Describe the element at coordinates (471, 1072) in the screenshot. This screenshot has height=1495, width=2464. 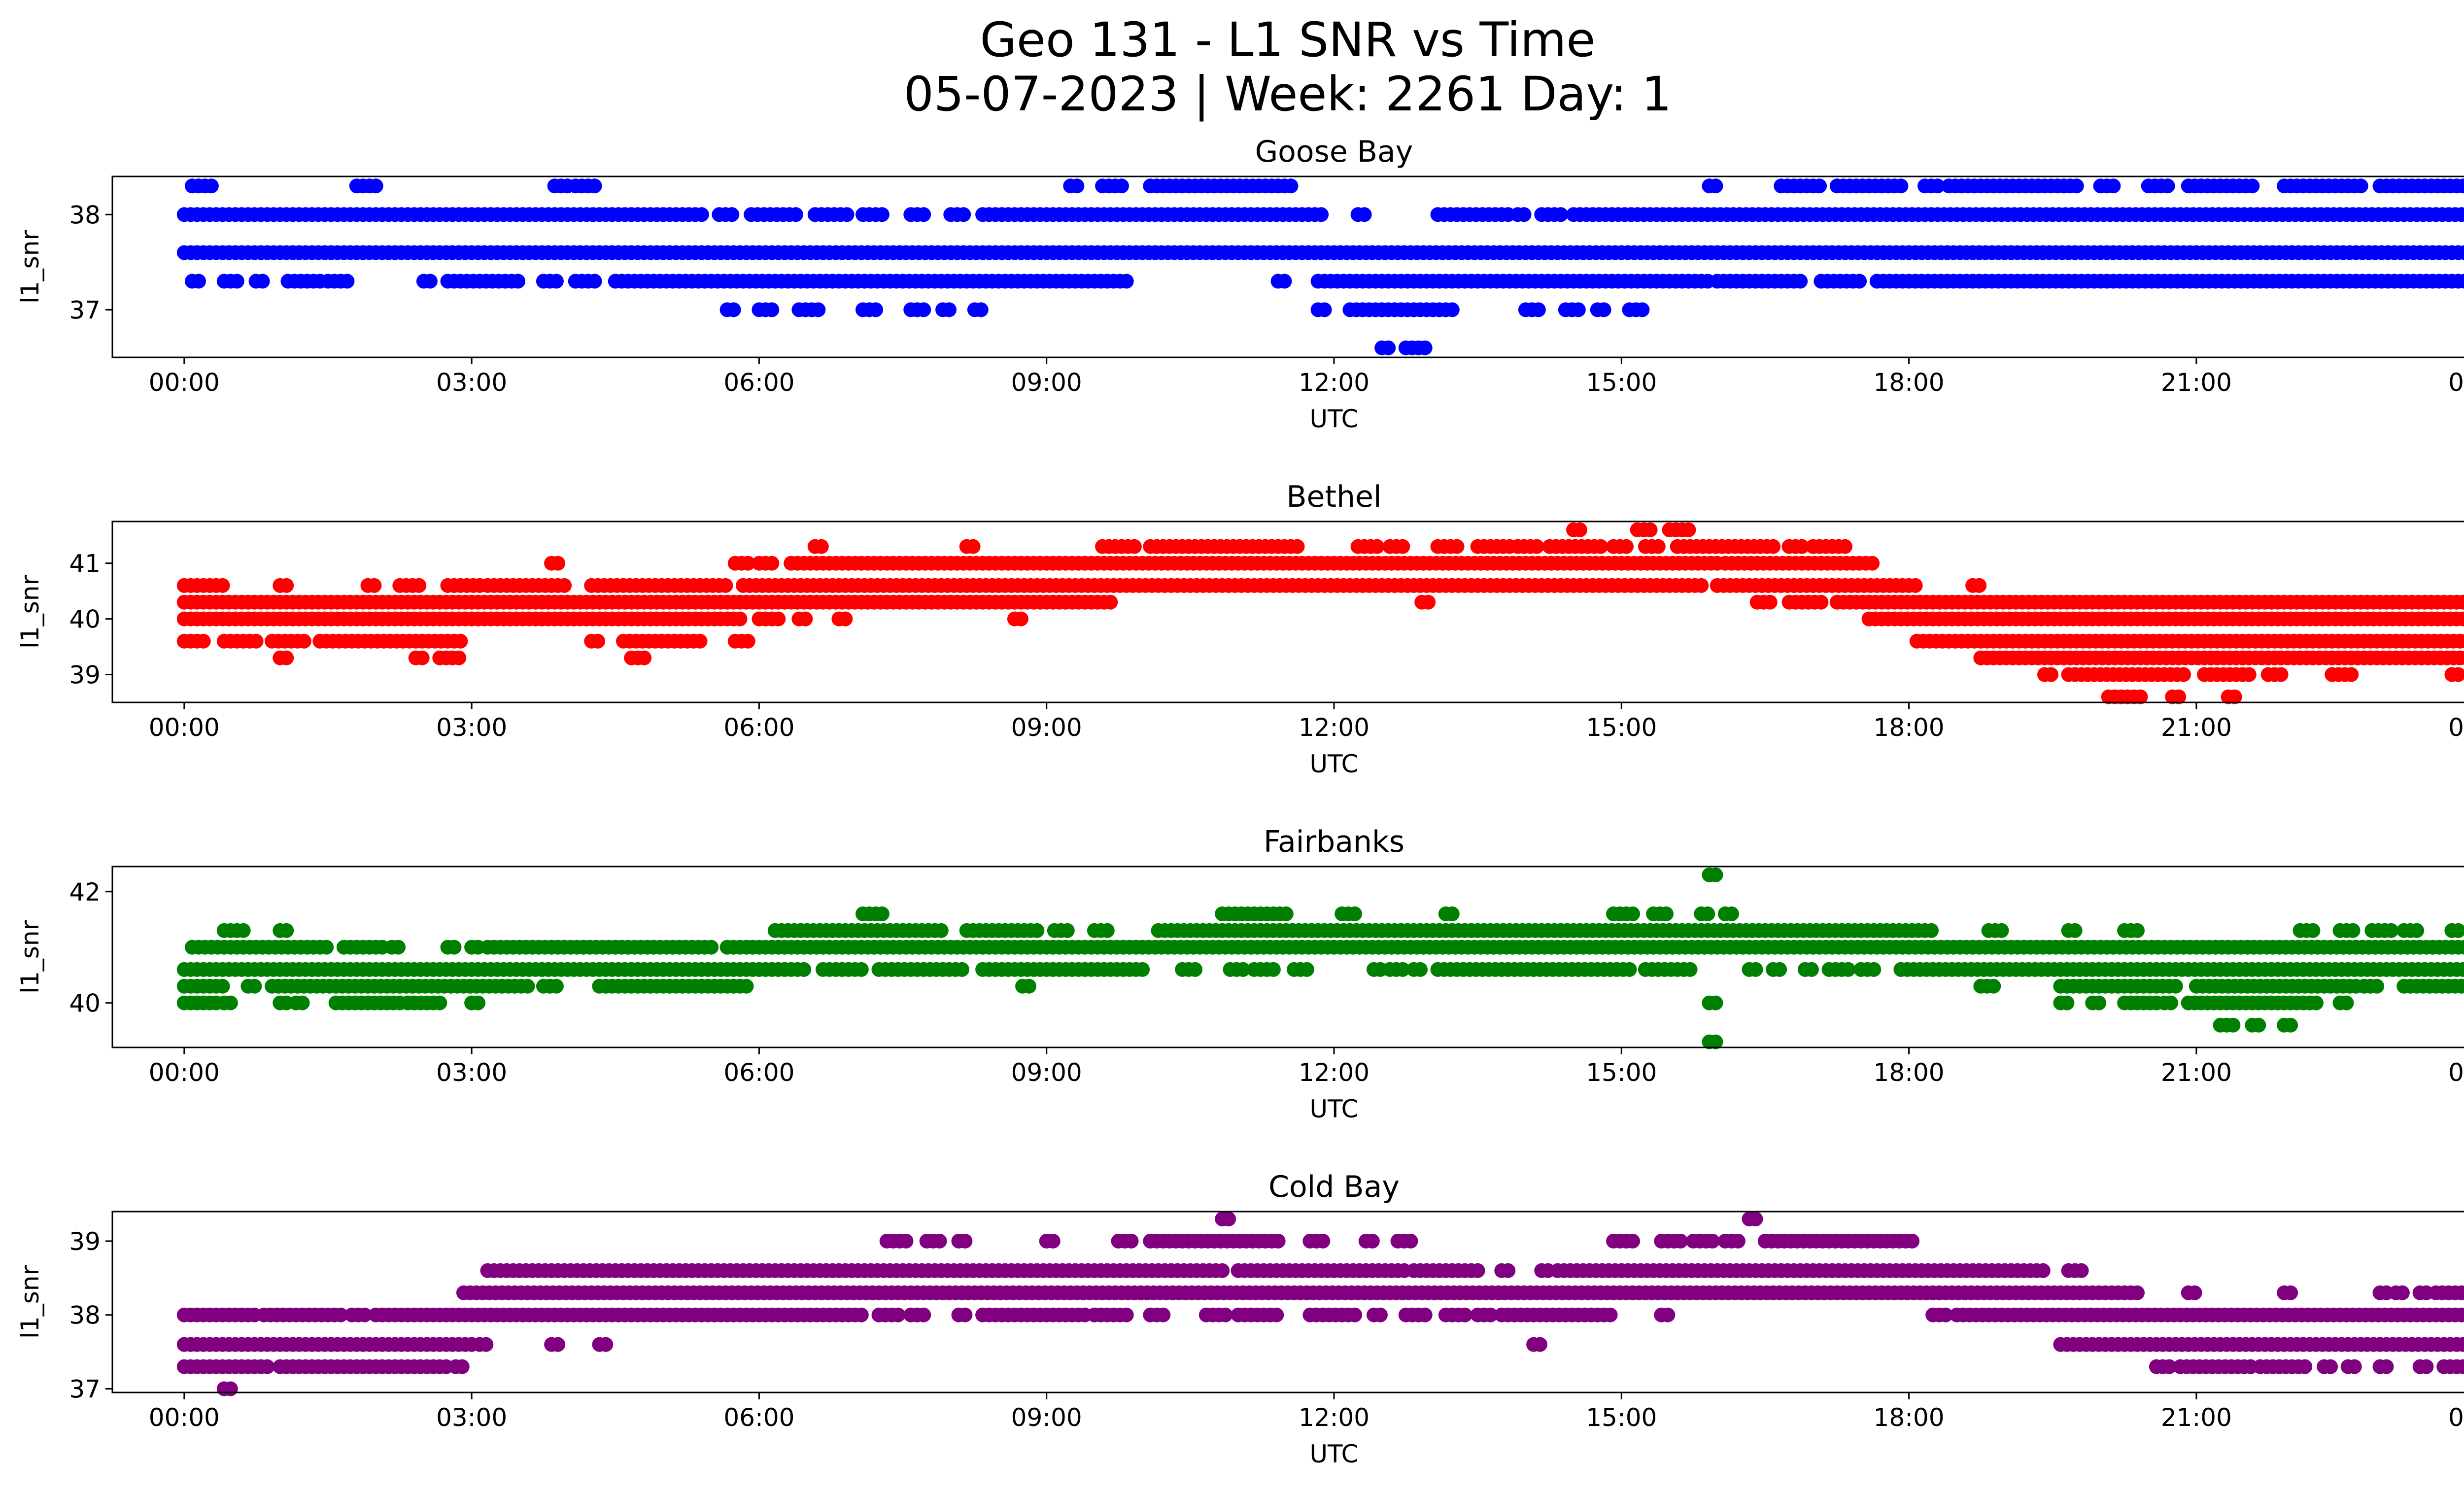
I see `x-tick-label: 03:00` at that location.